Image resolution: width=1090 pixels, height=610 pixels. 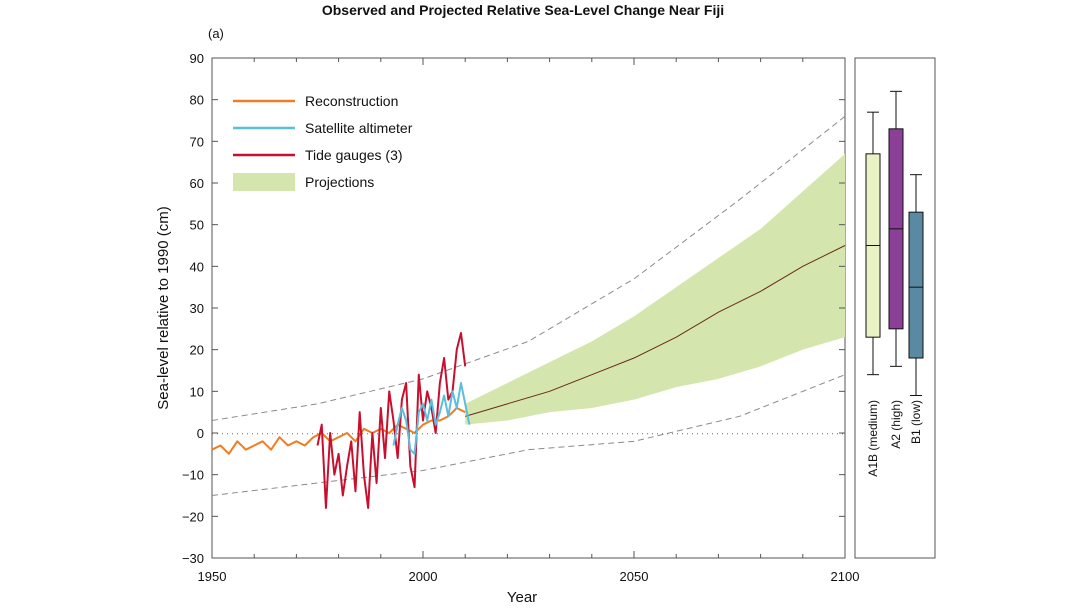 I want to click on box-plot-panel: A1B (medium) A2 (high) B1 (low), so click(x=895, y=308).